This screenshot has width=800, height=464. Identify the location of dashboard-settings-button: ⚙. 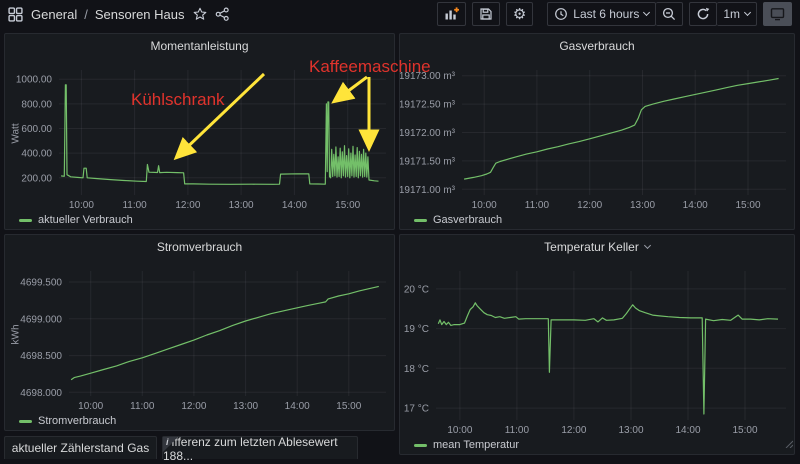
(519, 14).